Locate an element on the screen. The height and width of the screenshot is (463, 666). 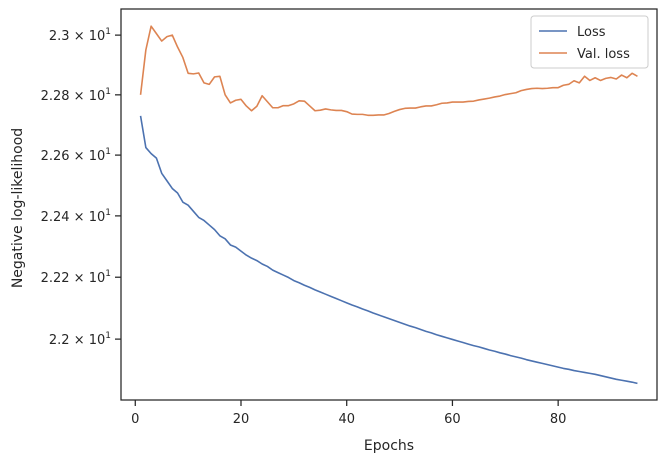
legend-box is located at coordinates (589, 42).